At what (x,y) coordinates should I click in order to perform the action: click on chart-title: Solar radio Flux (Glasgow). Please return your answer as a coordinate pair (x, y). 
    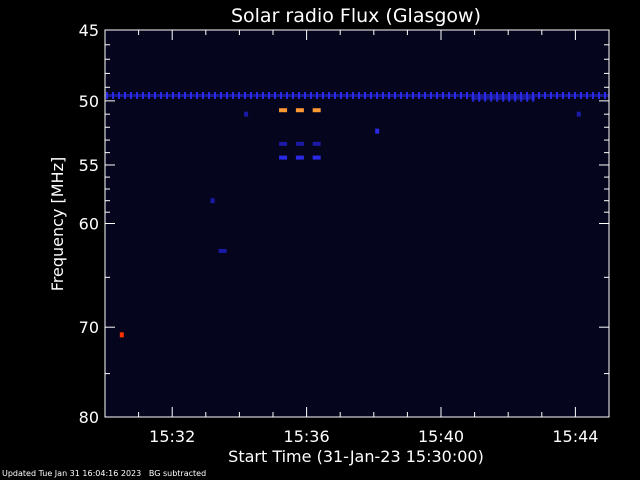
    Looking at the image, I should click on (356, 16).